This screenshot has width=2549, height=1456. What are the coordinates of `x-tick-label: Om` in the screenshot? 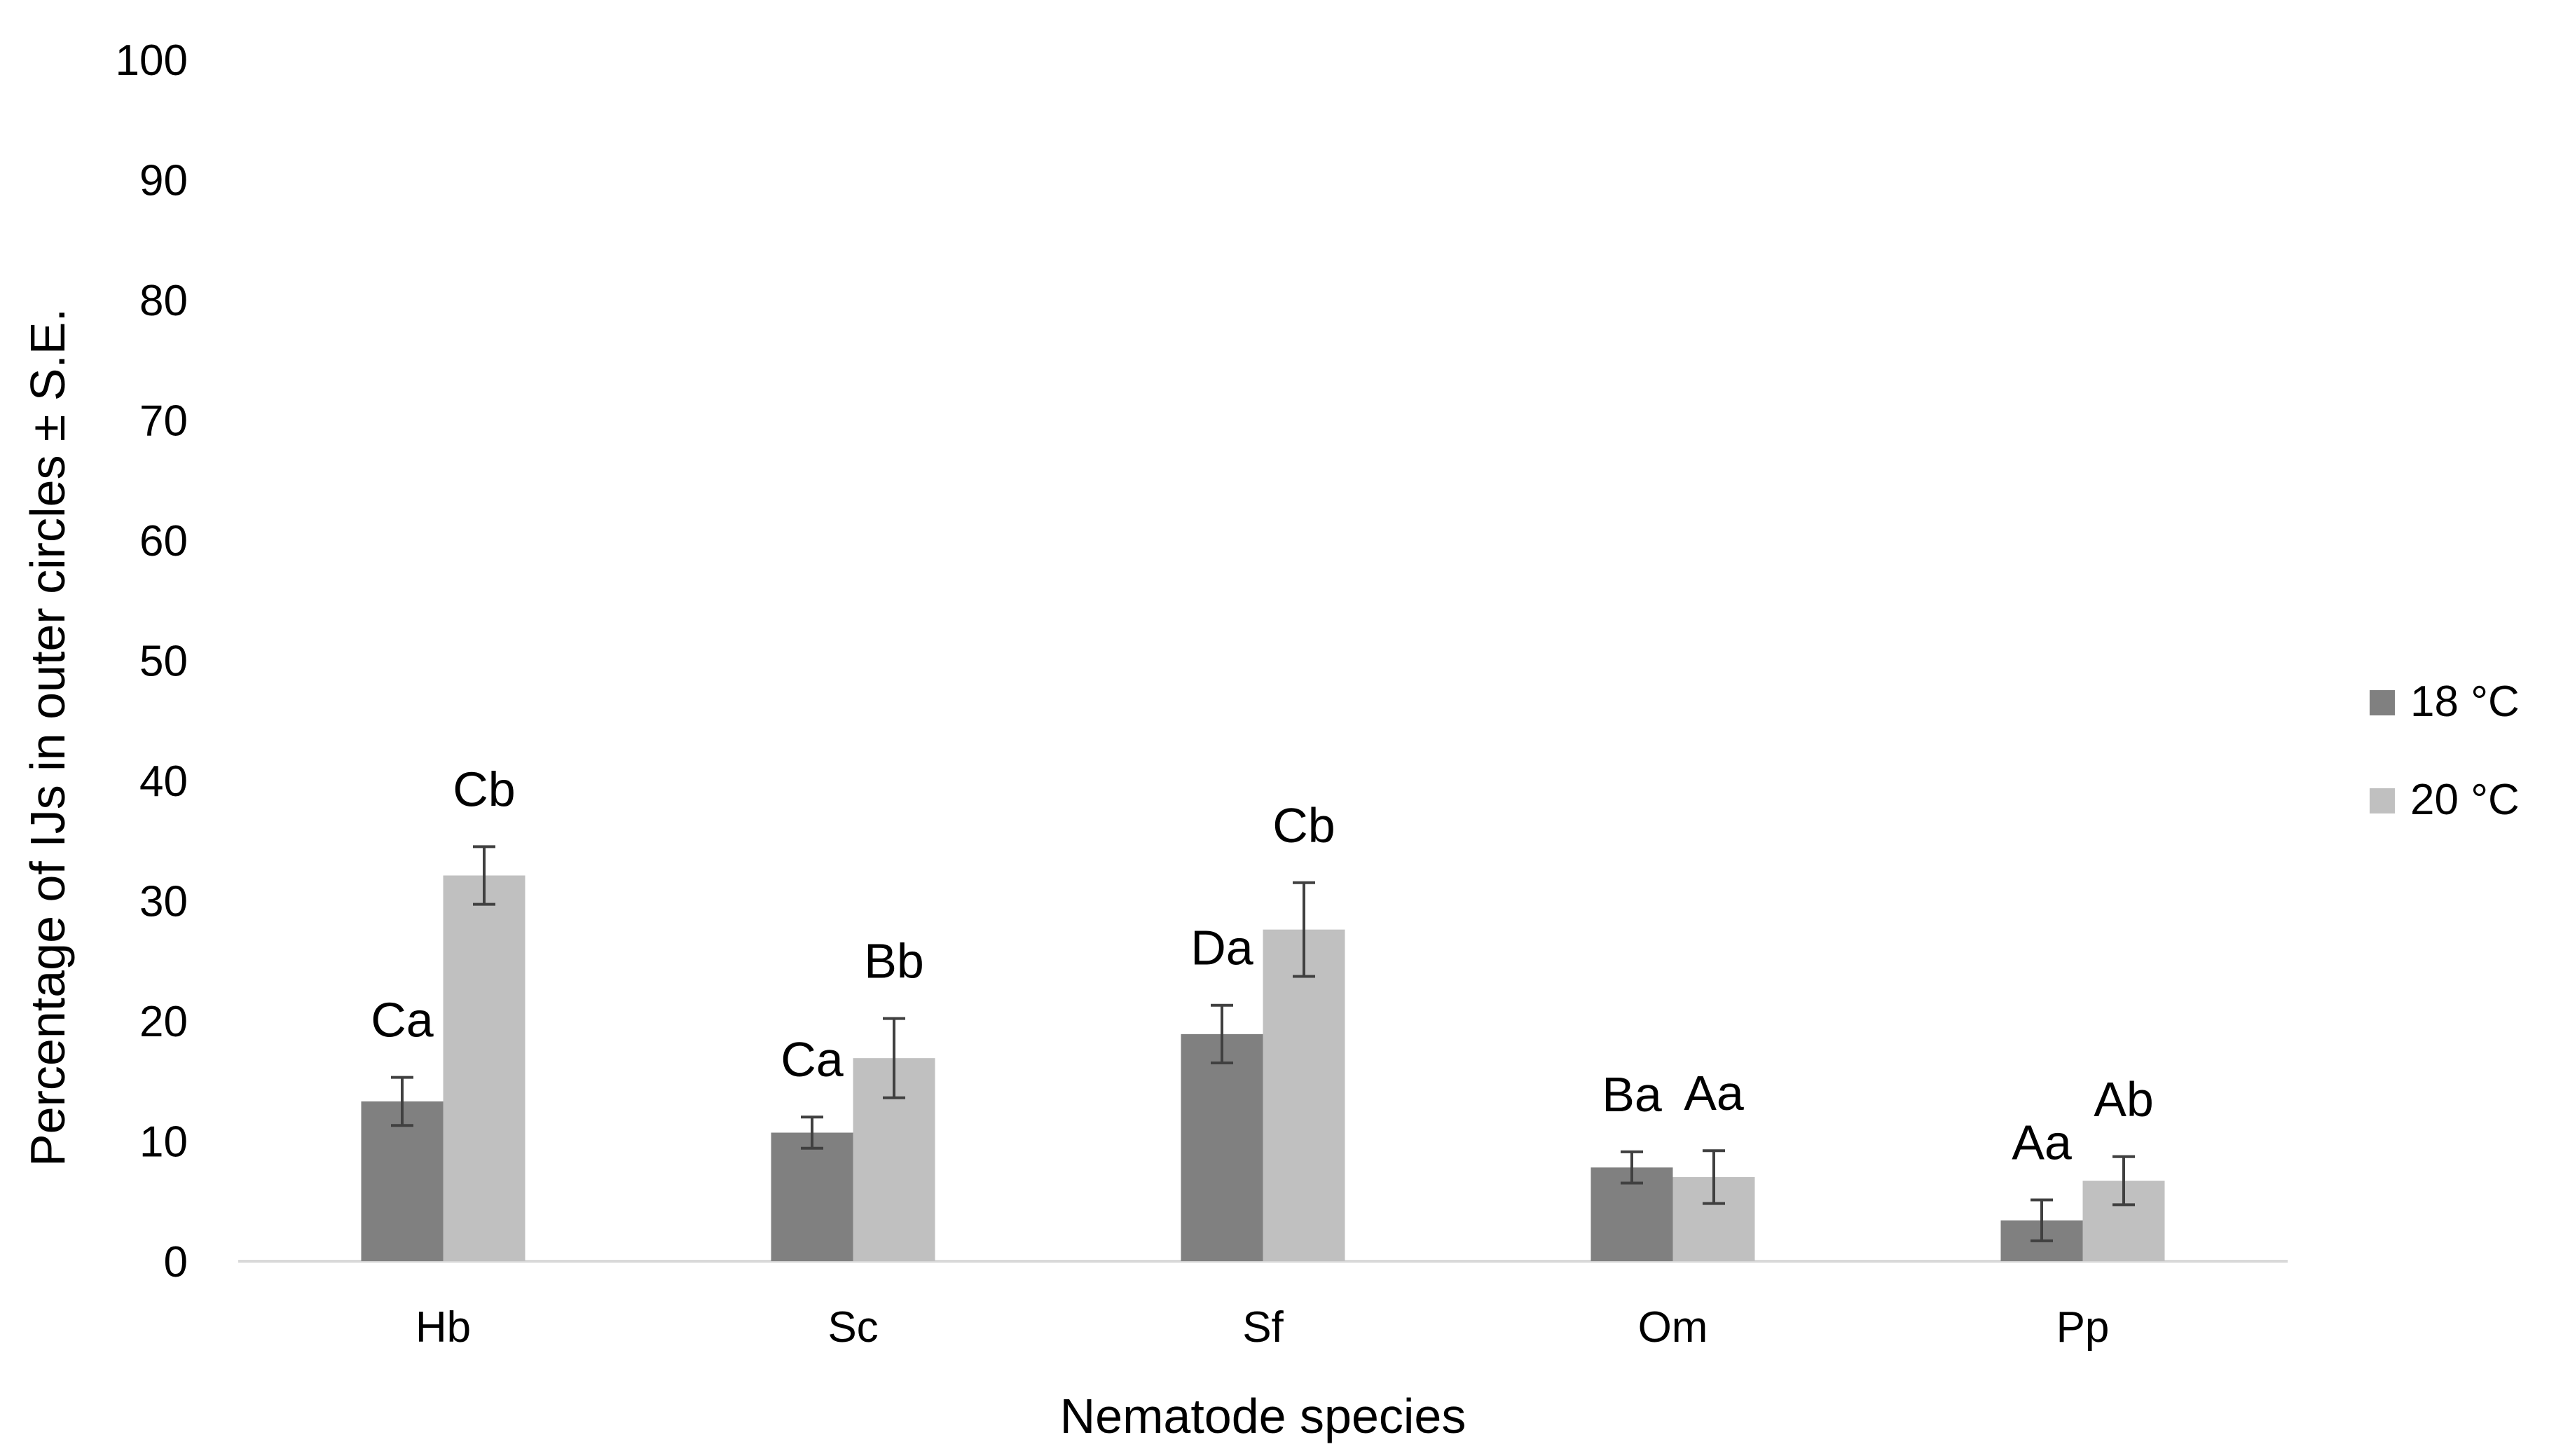 It's located at (1673, 1327).